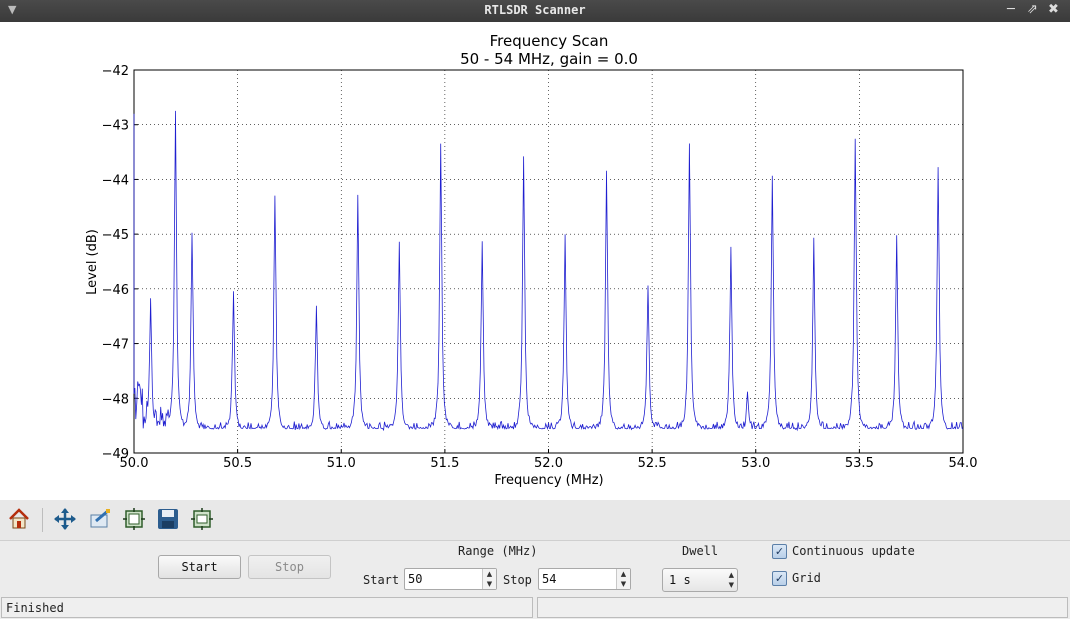 This screenshot has width=1070, height=619. Describe the element at coordinates (498, 551) in the screenshot. I see `range-label: Range (MHz)` at that location.